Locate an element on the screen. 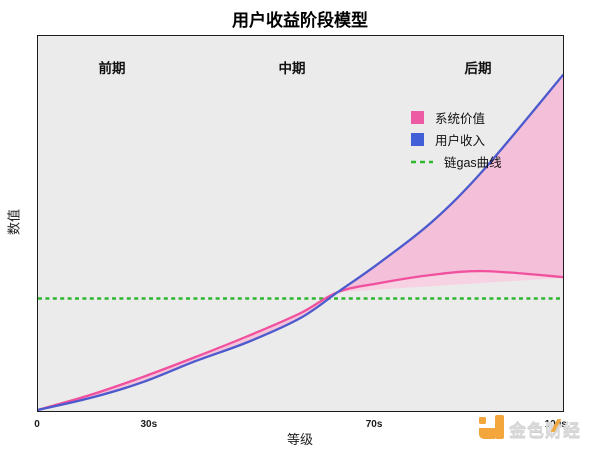 The image size is (600, 450). x-axis-label: 等级 is located at coordinates (300, 439).